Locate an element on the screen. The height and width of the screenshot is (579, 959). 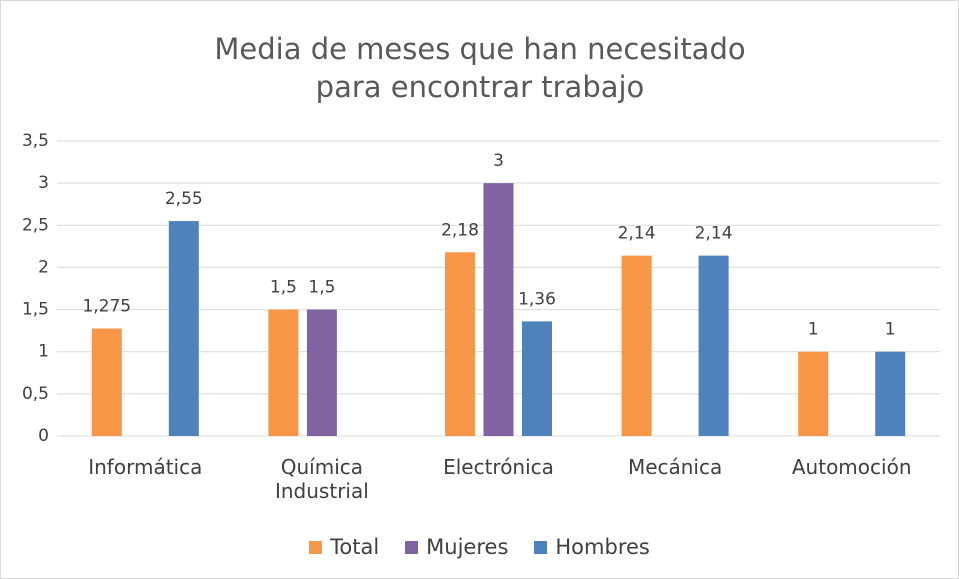
data-label: 1,36 is located at coordinates (537, 299).